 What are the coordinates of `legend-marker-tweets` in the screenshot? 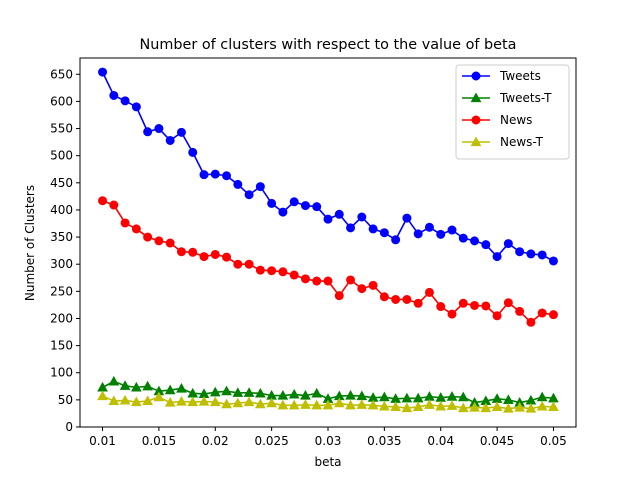 It's located at (476, 76).